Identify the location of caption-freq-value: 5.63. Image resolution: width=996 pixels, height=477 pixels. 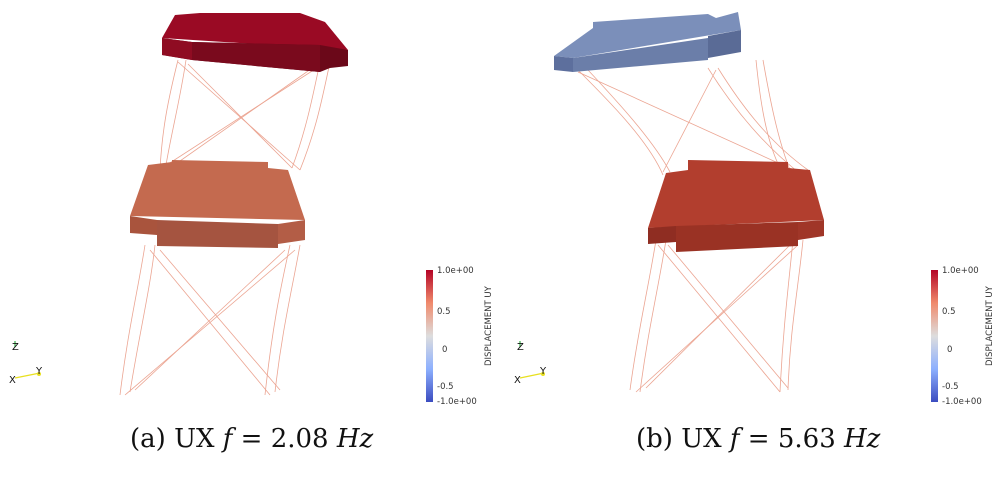
(806, 439).